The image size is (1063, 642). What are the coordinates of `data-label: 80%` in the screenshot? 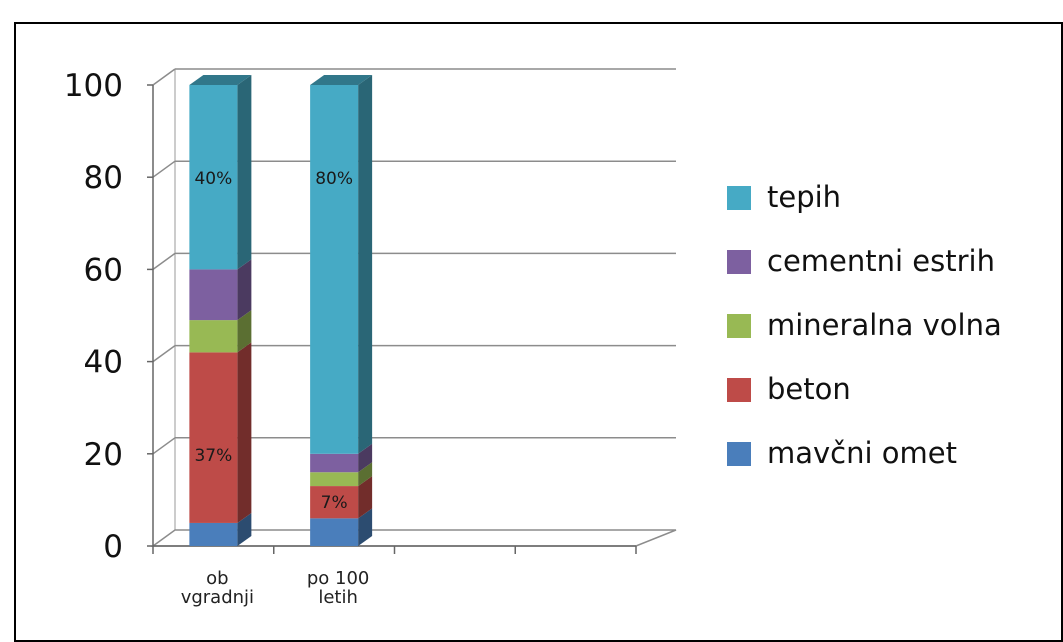 It's located at (334, 179).